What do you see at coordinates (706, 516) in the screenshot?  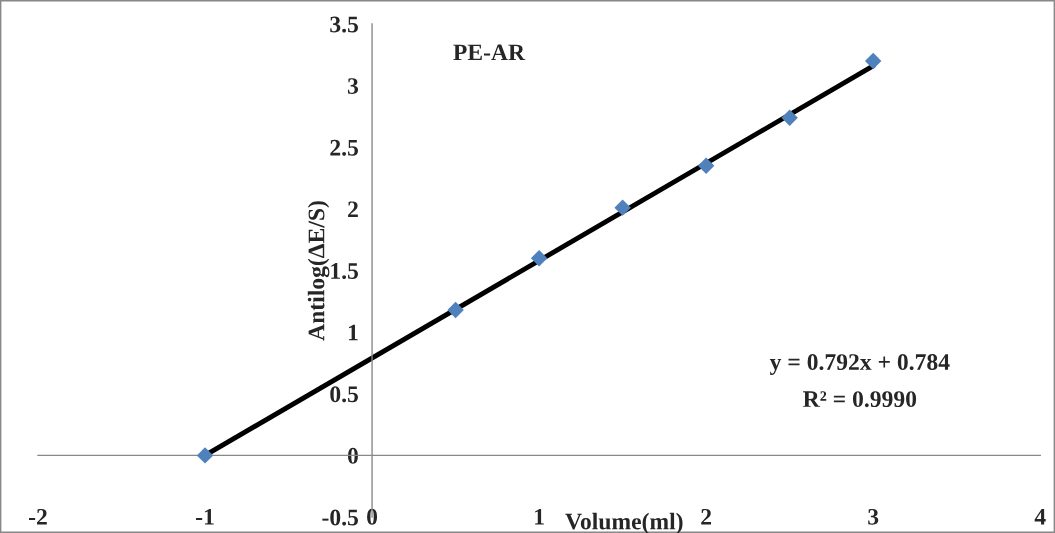 I see `x-tick-label: 2` at bounding box center [706, 516].